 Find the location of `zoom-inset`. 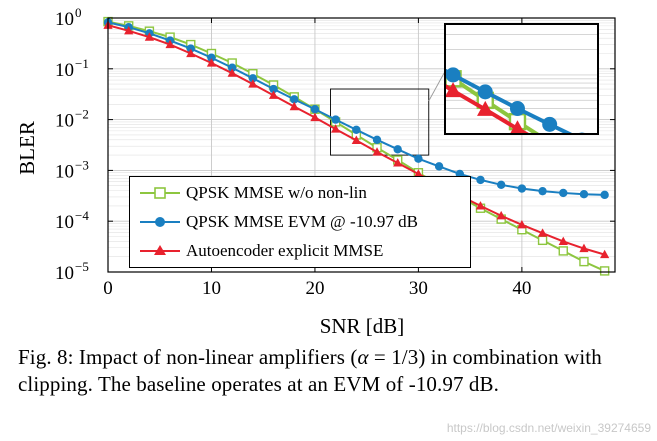

zoom-inset is located at coordinates (513, 97).